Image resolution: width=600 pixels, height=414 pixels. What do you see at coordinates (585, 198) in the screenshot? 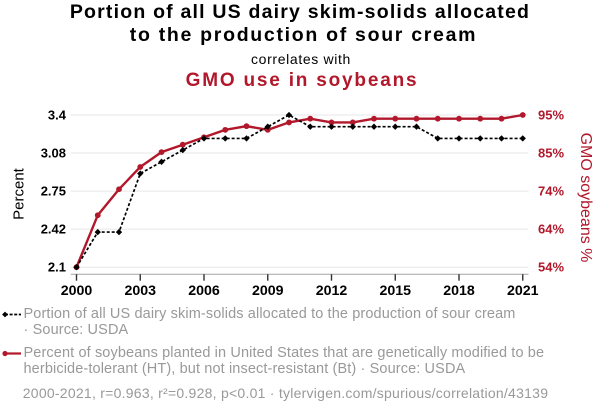
I see `svg-text: GMO soybeans %` at bounding box center [585, 198].